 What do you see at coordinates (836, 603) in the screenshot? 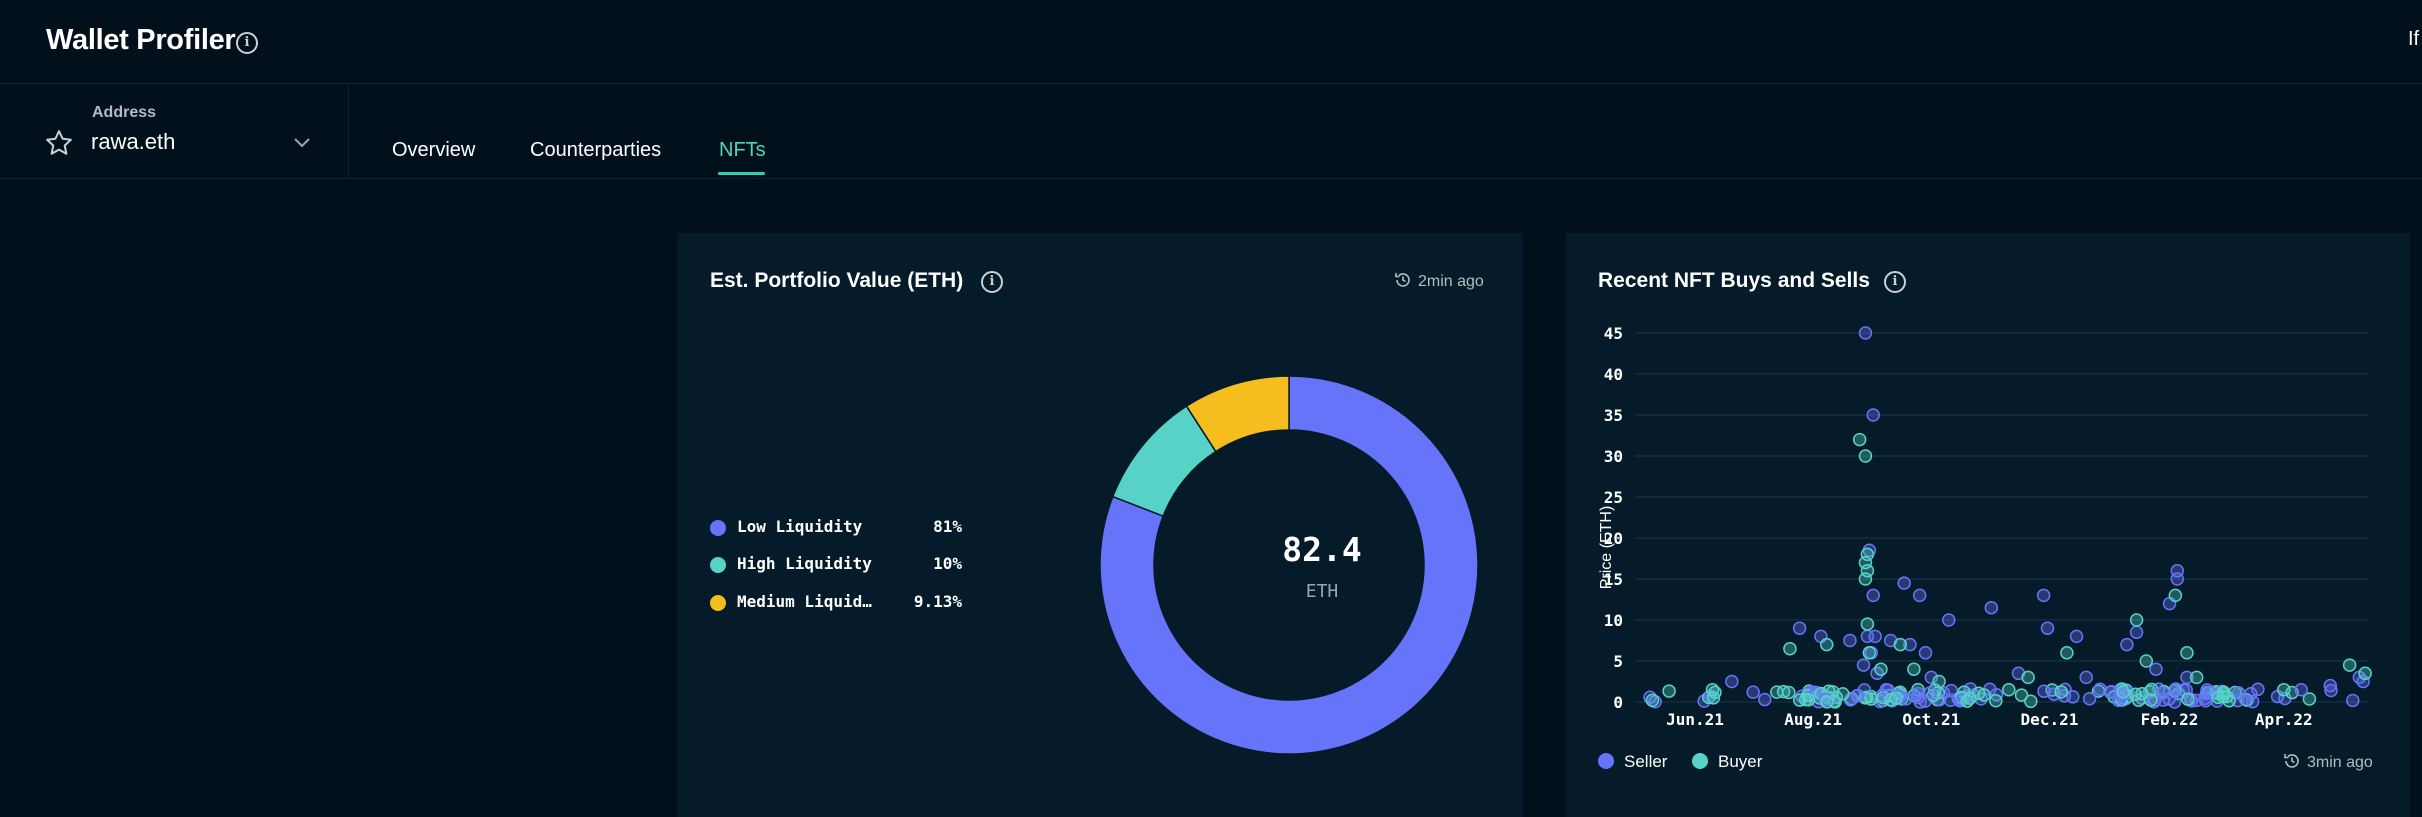
I see `legend-item-medium-liquidity: Medium Liquid… 9.13%` at bounding box center [836, 603].